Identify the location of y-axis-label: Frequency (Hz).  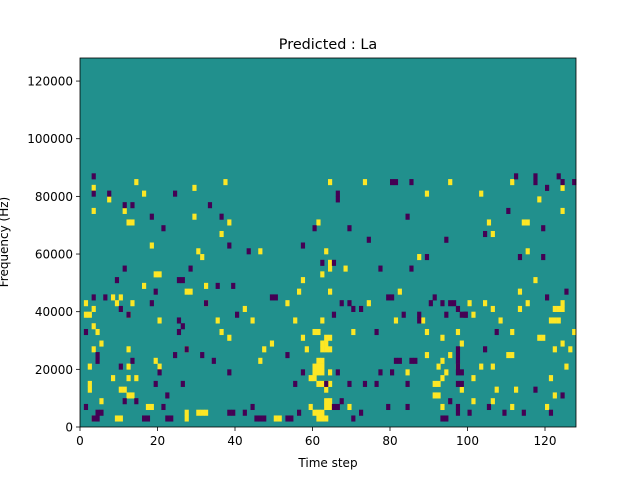
(5, 242).